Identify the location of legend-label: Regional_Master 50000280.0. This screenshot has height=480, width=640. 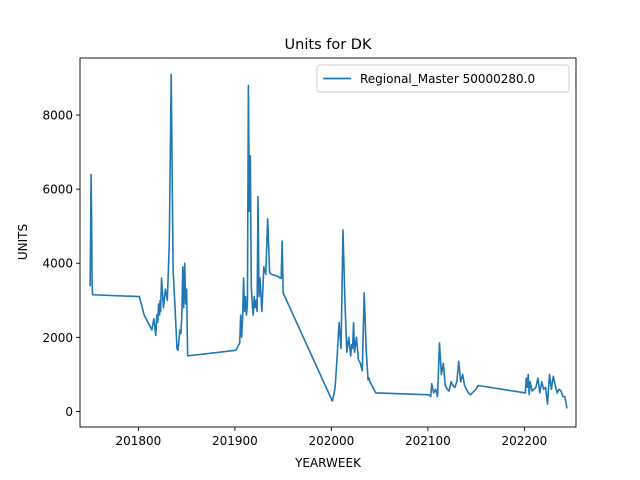
(447, 79).